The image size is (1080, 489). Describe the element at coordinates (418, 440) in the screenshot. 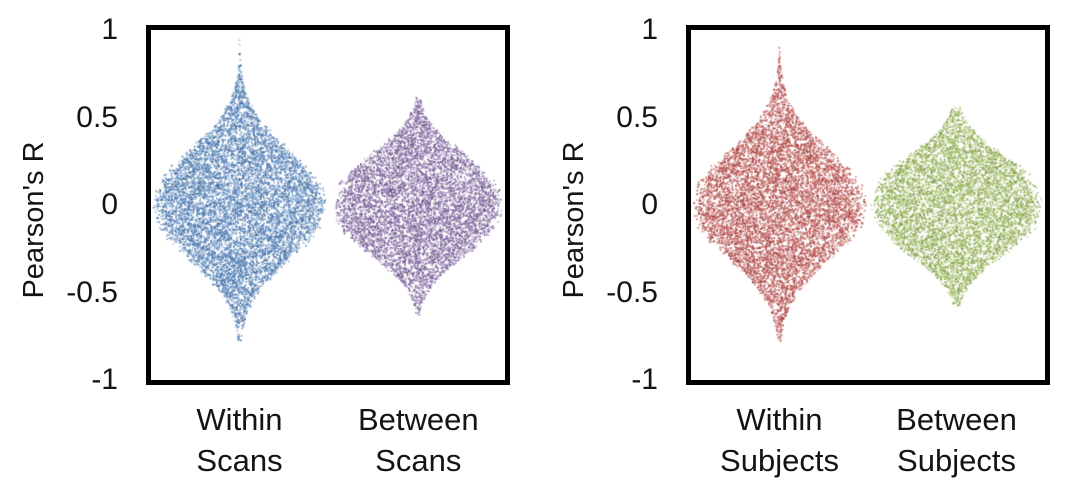

I see `x-category-label-between-scans: Between Scans` at that location.